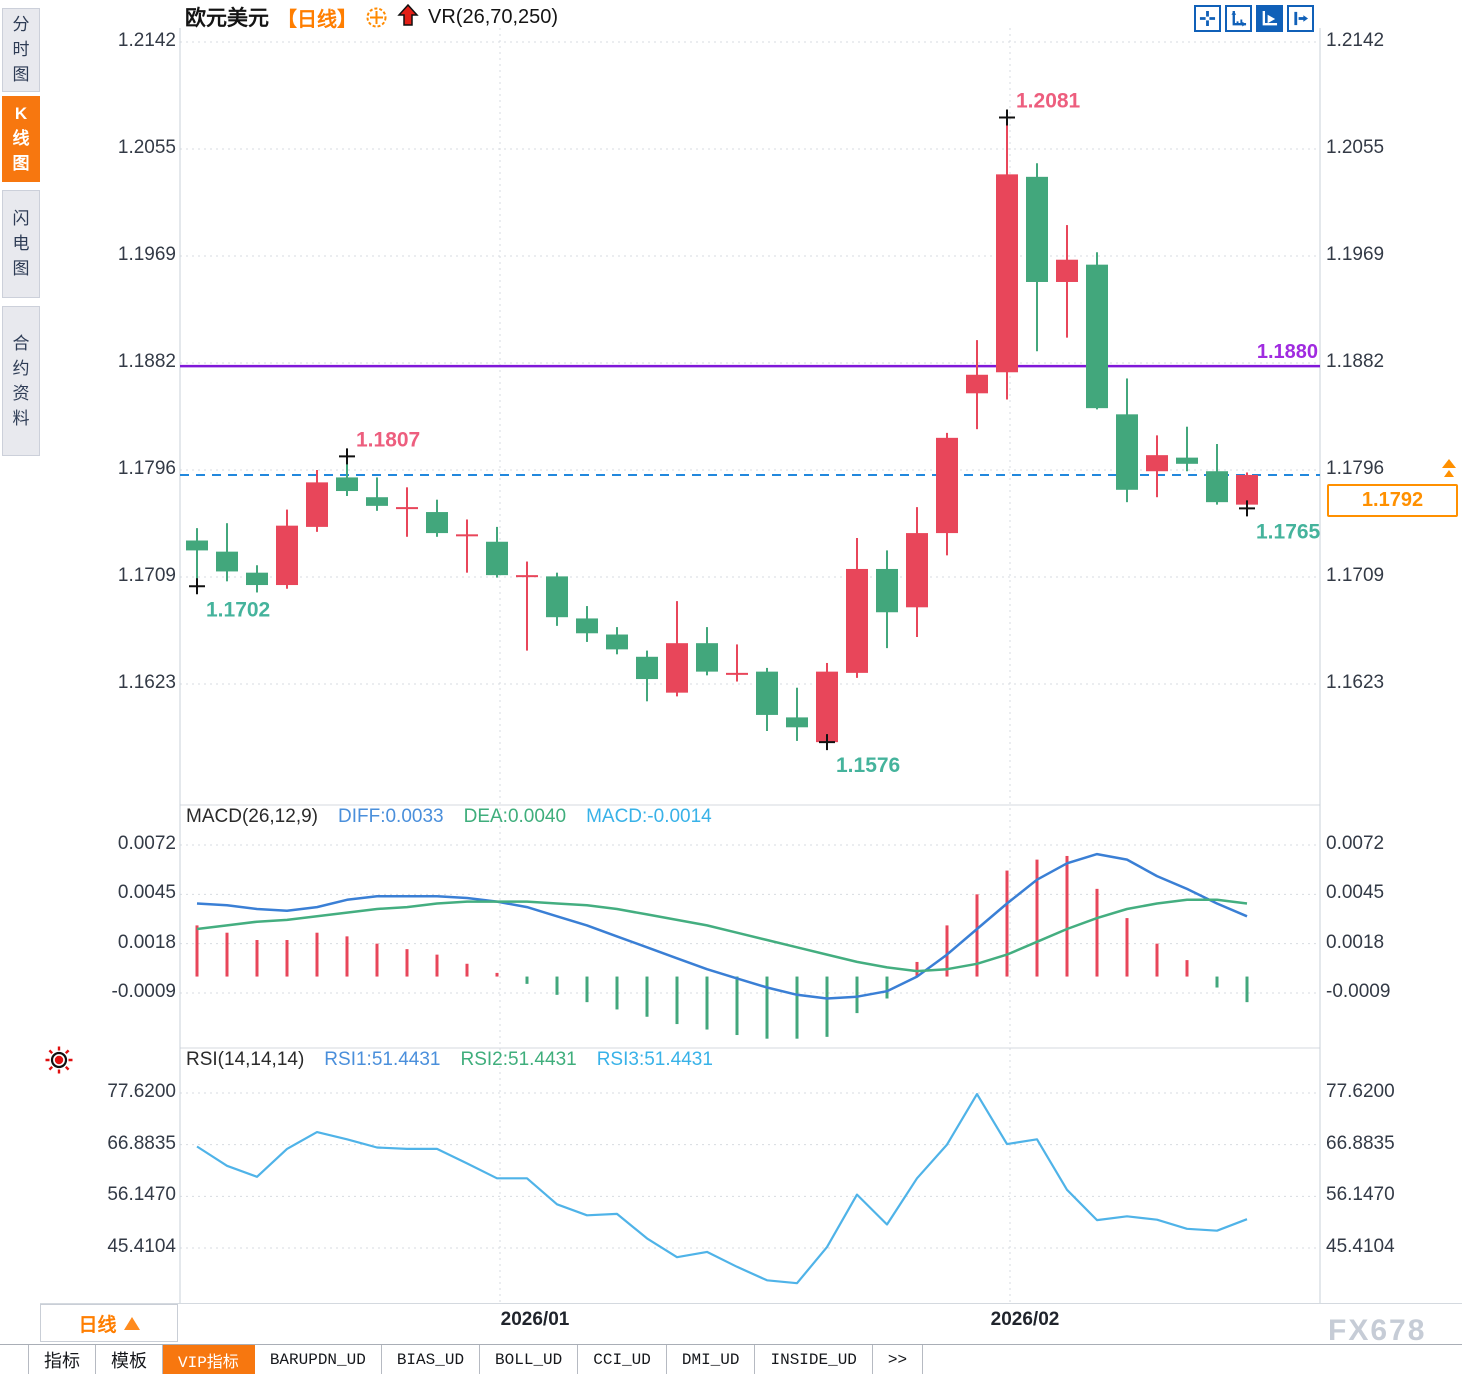 The image size is (1462, 1374). Describe the element at coordinates (62, 1359) in the screenshot. I see `tab-指标: 指标` at that location.